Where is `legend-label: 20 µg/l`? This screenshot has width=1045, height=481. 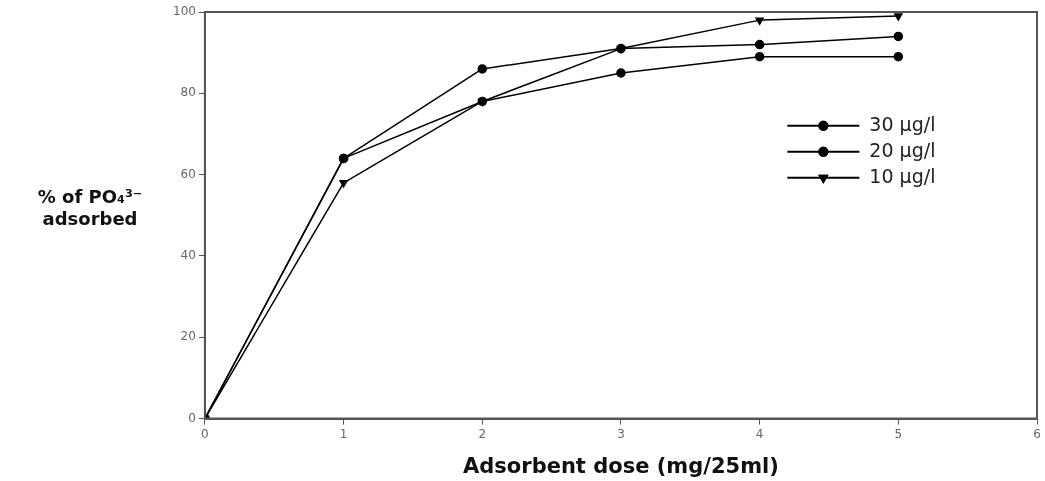
legend-label: 20 µg/l is located at coordinates (902, 149).